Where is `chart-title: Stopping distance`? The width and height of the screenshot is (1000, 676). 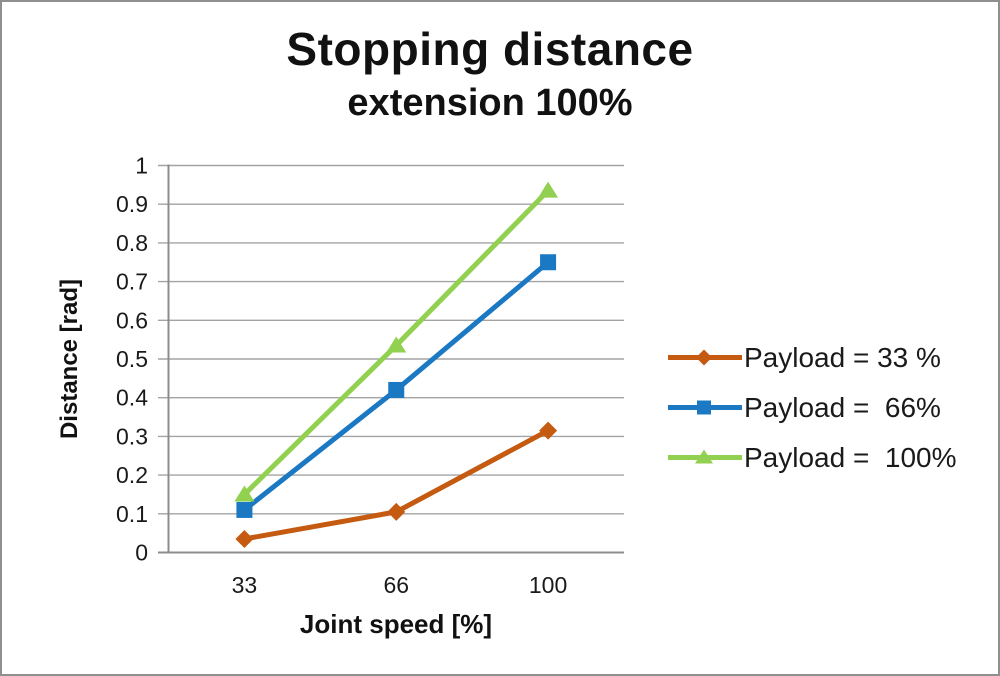 chart-title: Stopping distance is located at coordinates (490, 49).